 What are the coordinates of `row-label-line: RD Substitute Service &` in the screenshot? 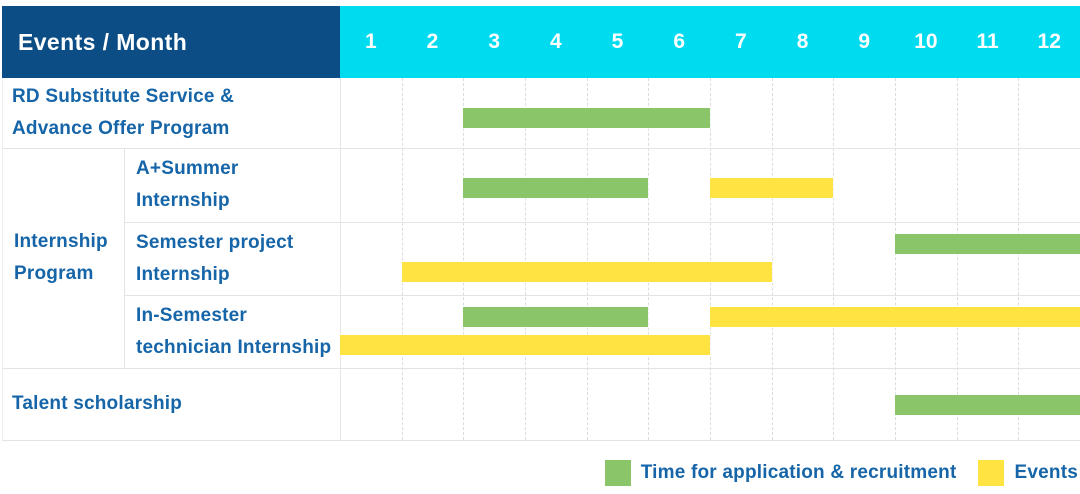 It's located at (123, 96).